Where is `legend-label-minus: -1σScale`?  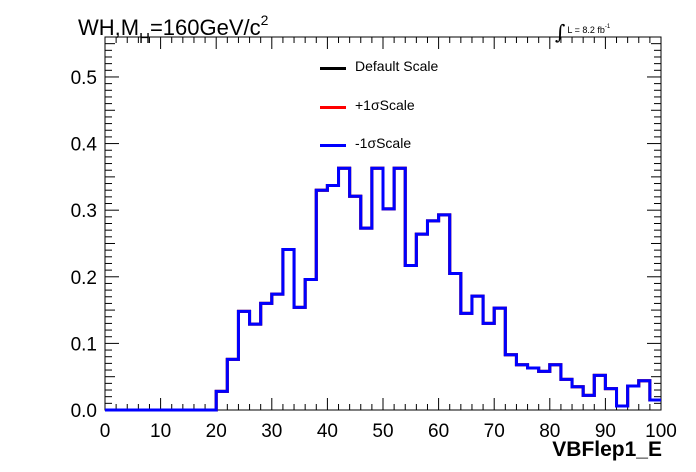 legend-label-minus: -1σScale is located at coordinates (383, 143).